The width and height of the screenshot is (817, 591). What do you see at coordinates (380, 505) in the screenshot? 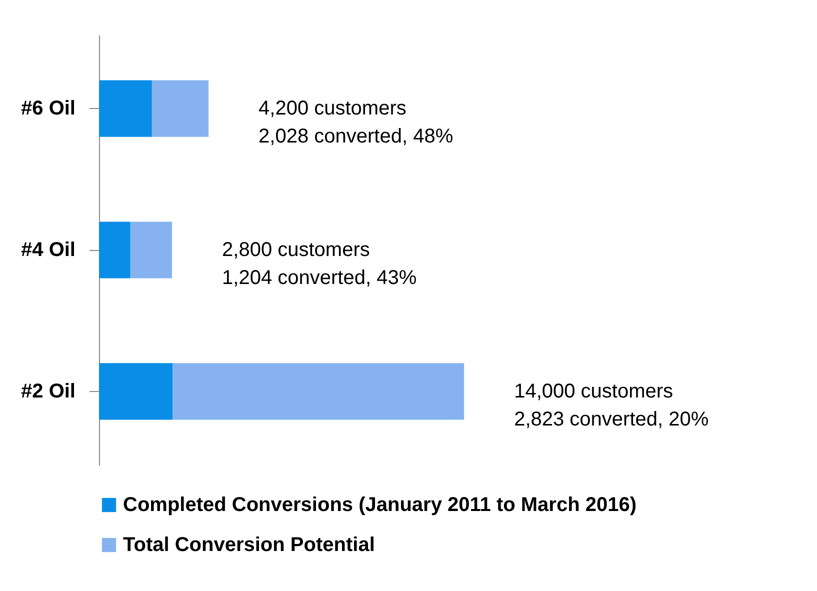
I see `legend-label: Completed Conversions (January 2011 to March 2016)` at bounding box center [380, 505].